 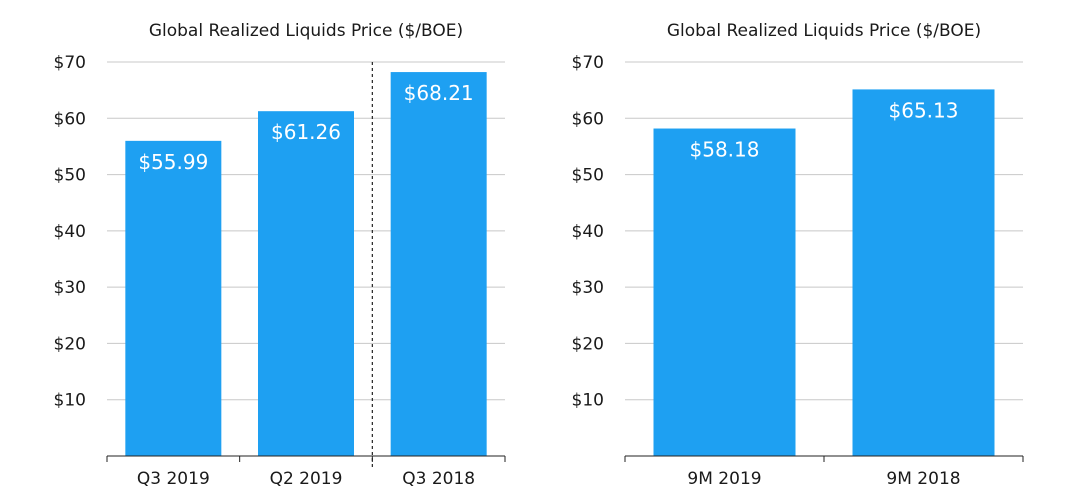 What do you see at coordinates (70, 401) in the screenshot?
I see `left-y-tick-label: $10` at bounding box center [70, 401].